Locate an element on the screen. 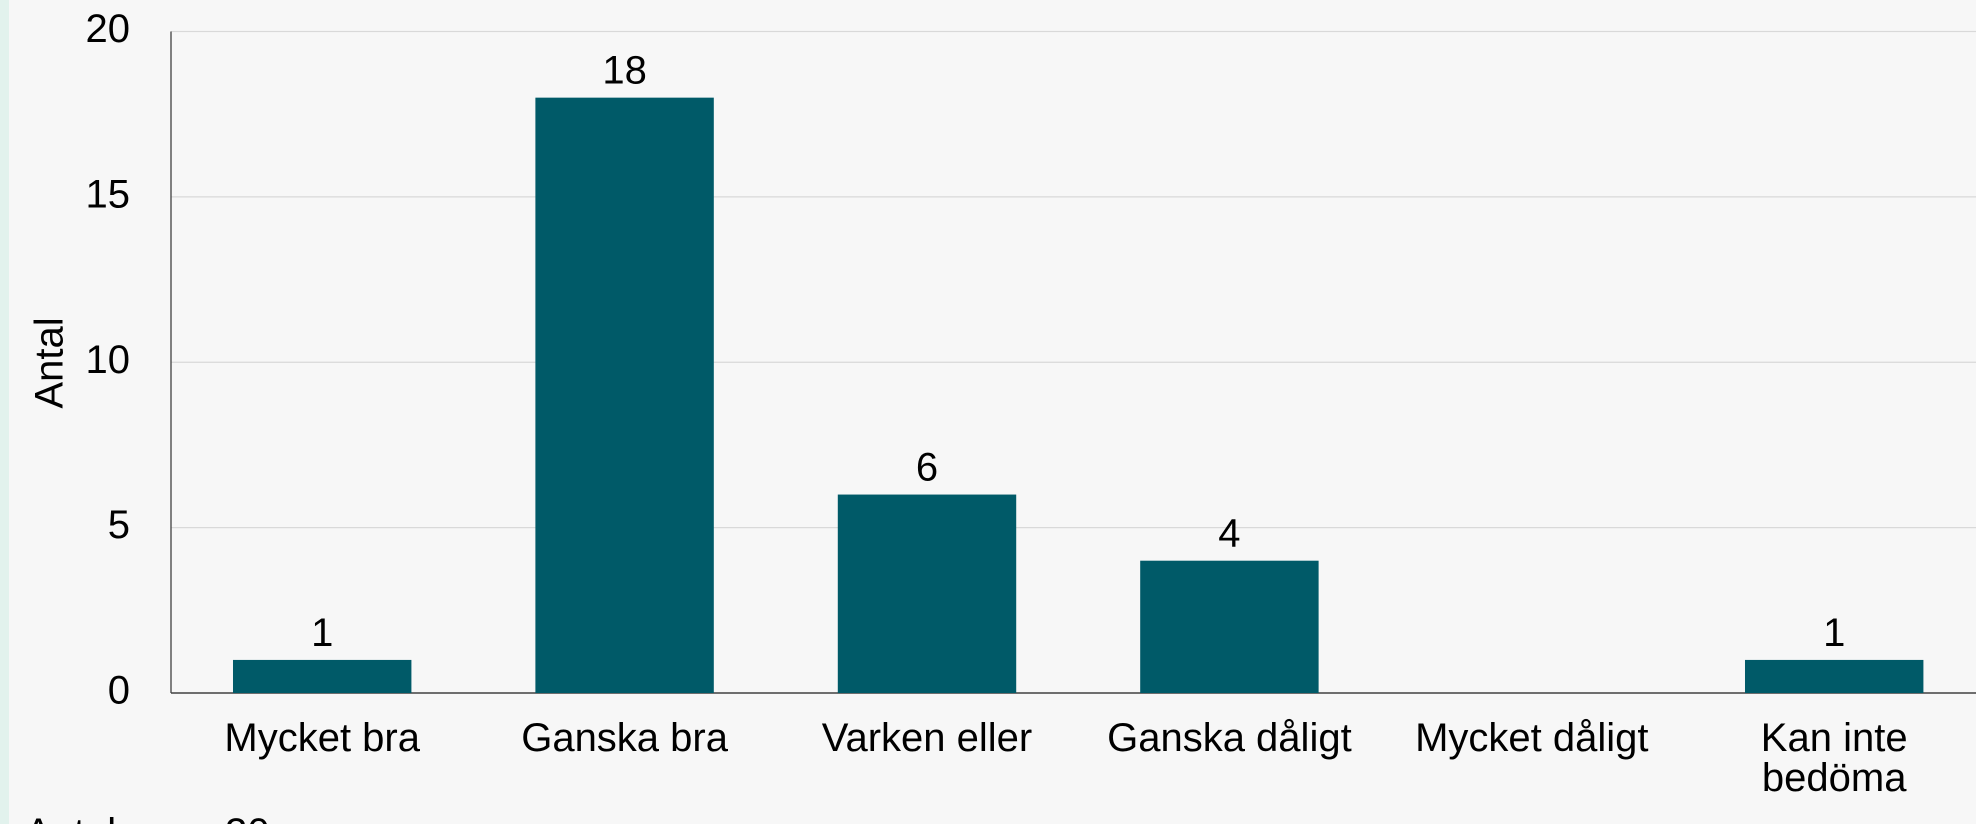  x-tick-label: Mycket dåligt is located at coordinates (1531, 738).